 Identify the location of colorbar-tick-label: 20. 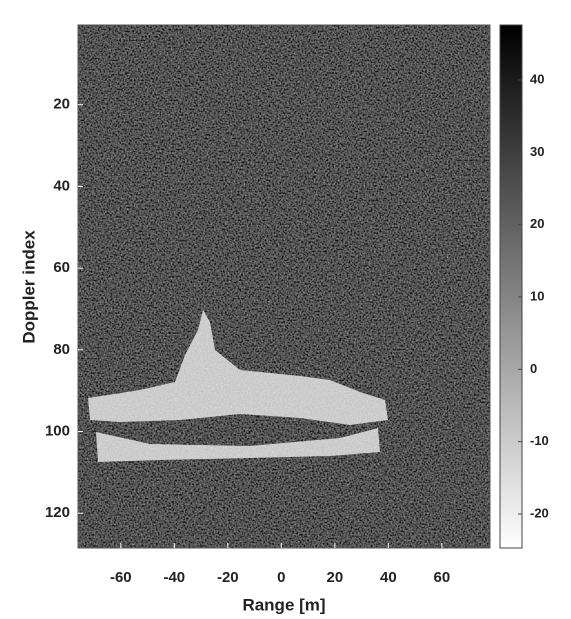
(537, 223).